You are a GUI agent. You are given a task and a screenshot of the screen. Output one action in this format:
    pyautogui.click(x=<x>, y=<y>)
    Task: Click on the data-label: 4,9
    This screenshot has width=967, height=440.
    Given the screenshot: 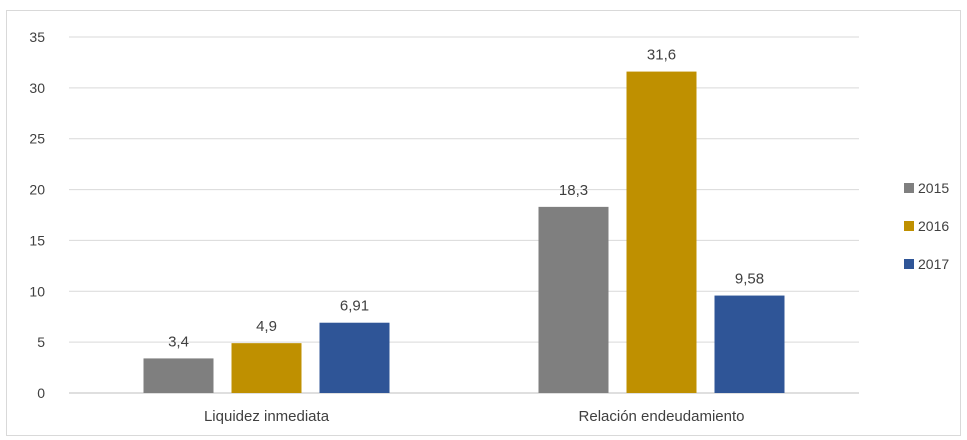 What is the action you would take?
    pyautogui.click(x=266, y=326)
    